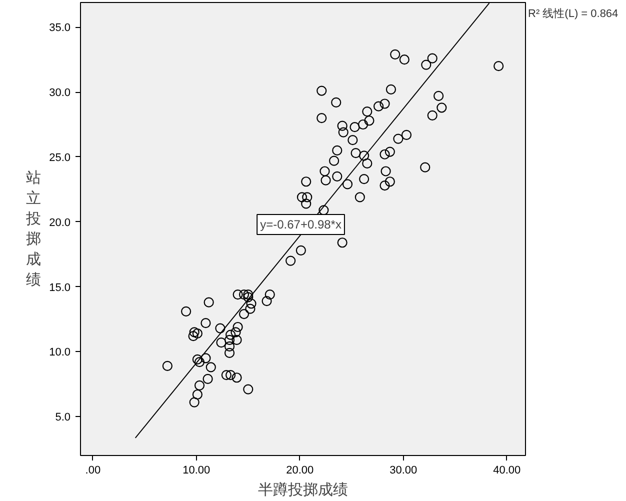 The height and width of the screenshot is (501, 626). I want to click on y-tick-label: 30.0, so click(60, 93).